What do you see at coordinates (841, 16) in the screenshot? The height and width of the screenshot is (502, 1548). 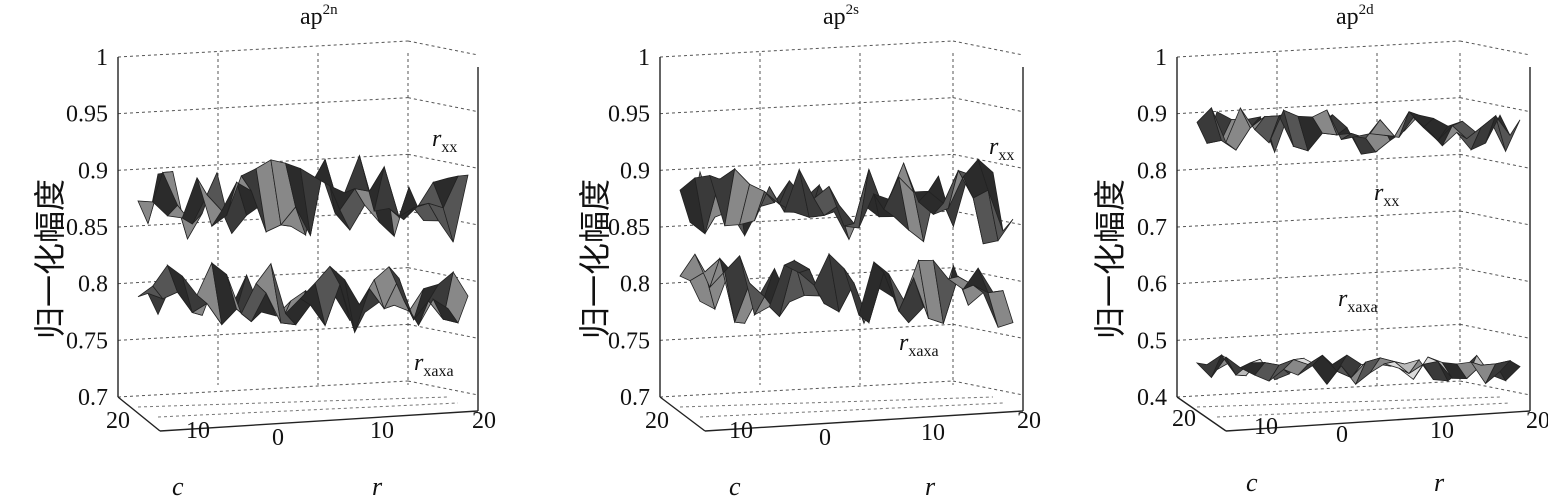 I see `chart-title-2: ap2s` at bounding box center [841, 16].